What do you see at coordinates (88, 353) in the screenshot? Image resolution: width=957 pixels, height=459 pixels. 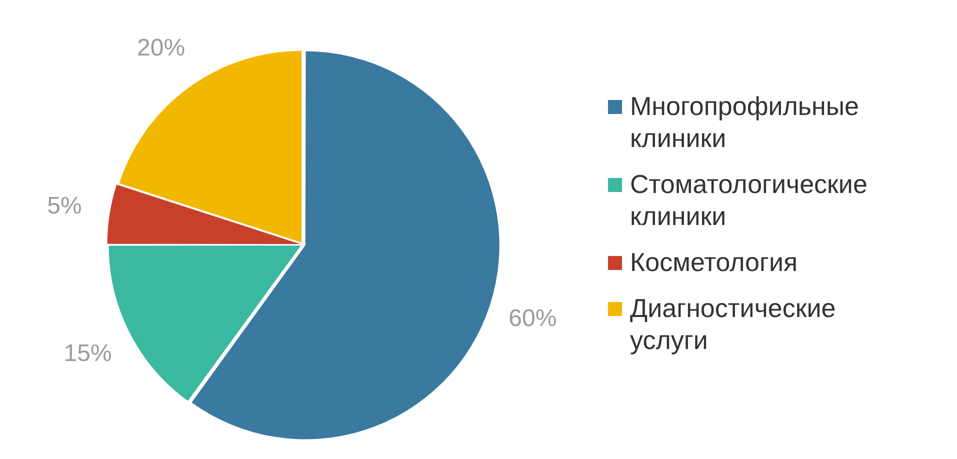 I see `data-label: 15%` at bounding box center [88, 353].